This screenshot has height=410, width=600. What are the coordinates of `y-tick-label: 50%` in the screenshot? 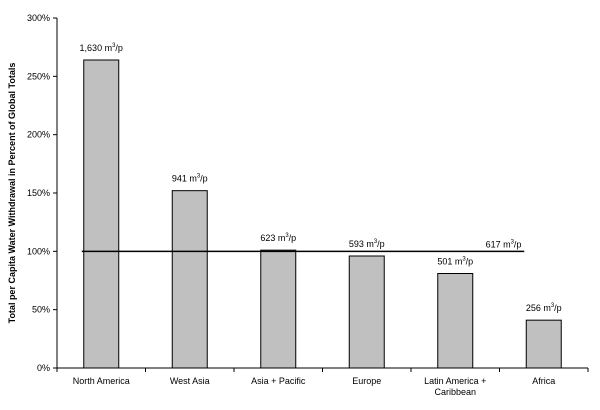 It's located at (41, 310).